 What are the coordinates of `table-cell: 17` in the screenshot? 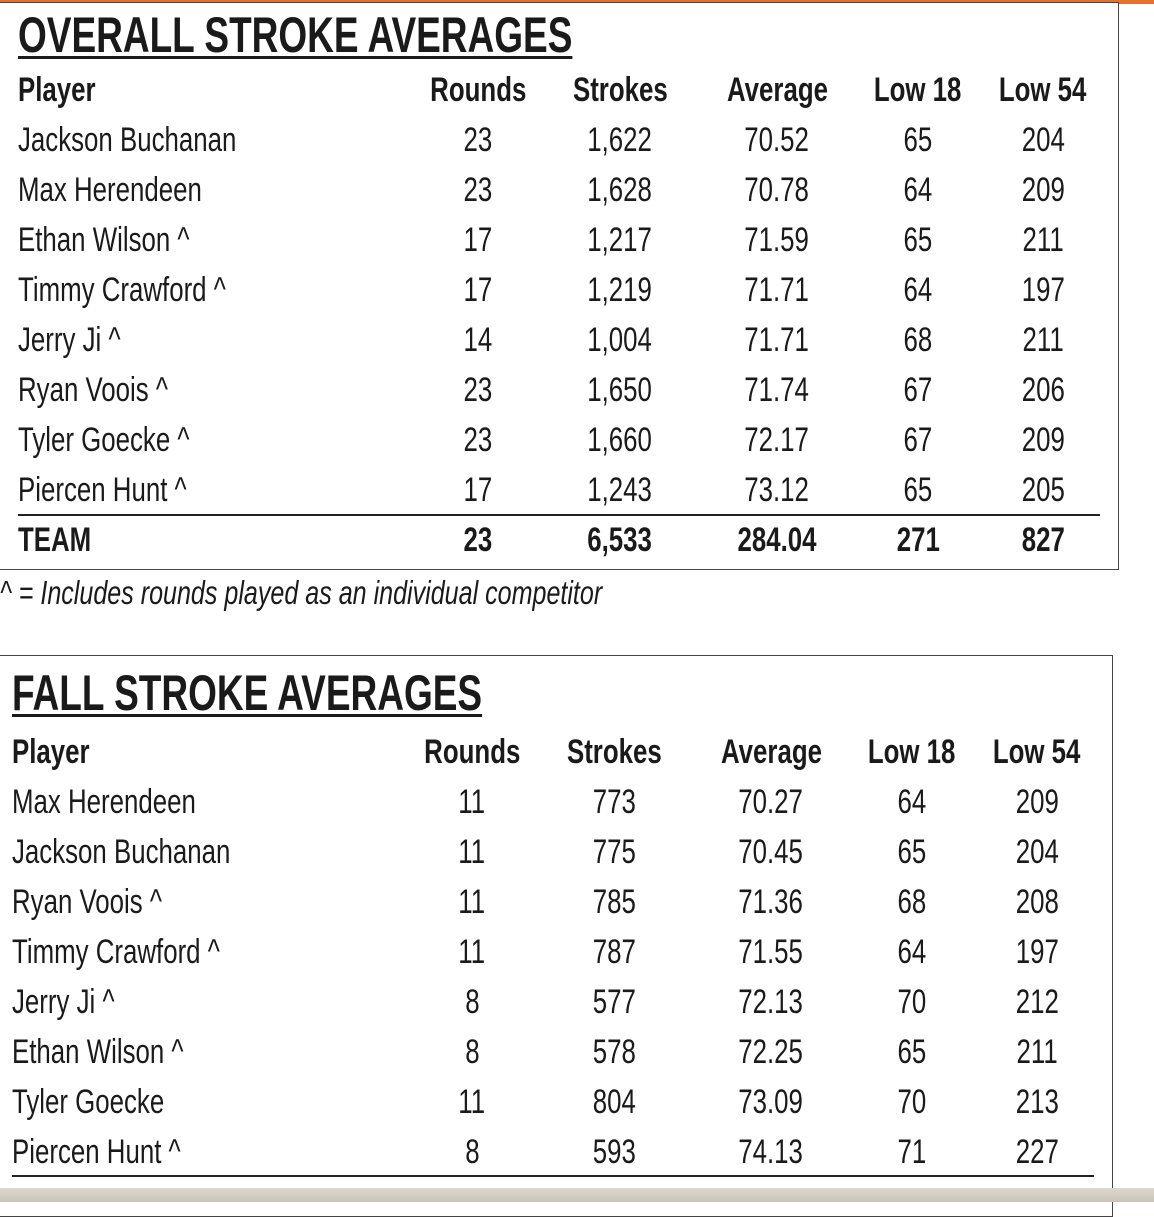 It's located at (478, 490).